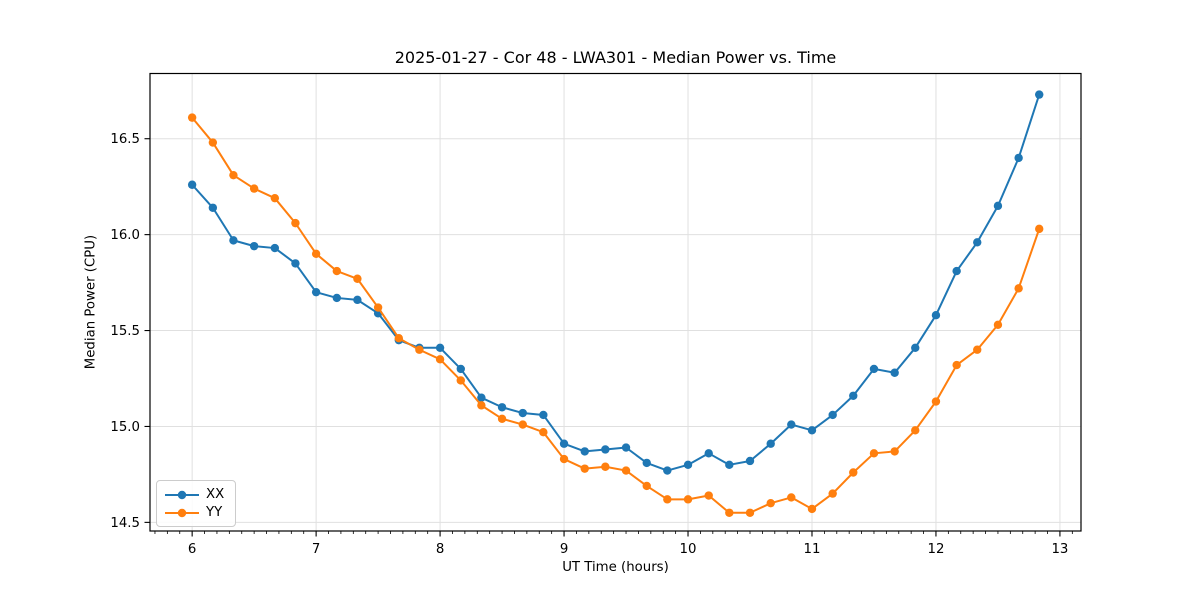 The height and width of the screenshot is (600, 1200). What do you see at coordinates (192, 549) in the screenshot?
I see `x-tick-label: 6` at bounding box center [192, 549].